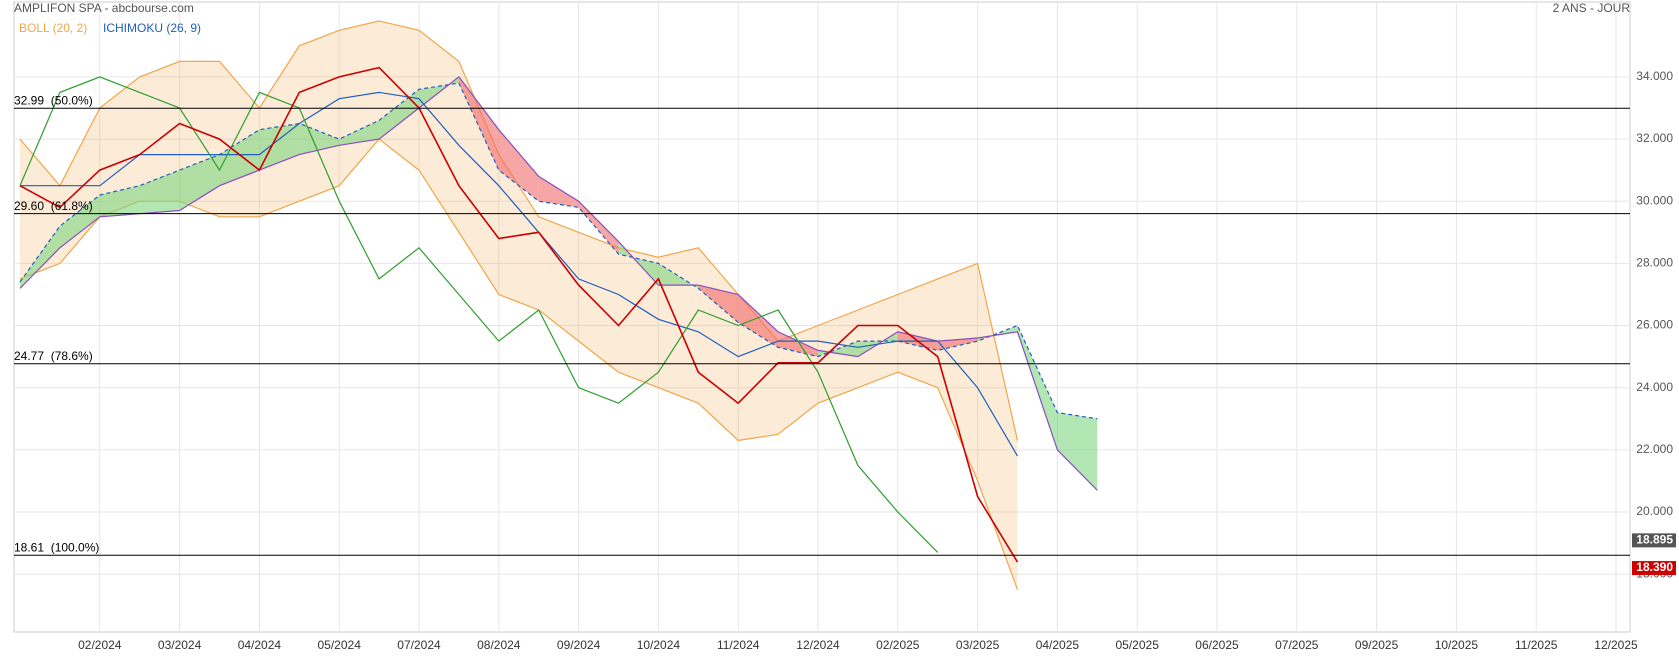 This screenshot has height=662, width=1679. Describe the element at coordinates (56, 547) in the screenshot. I see `fib-label: 18.61 (100.0%)` at that location.